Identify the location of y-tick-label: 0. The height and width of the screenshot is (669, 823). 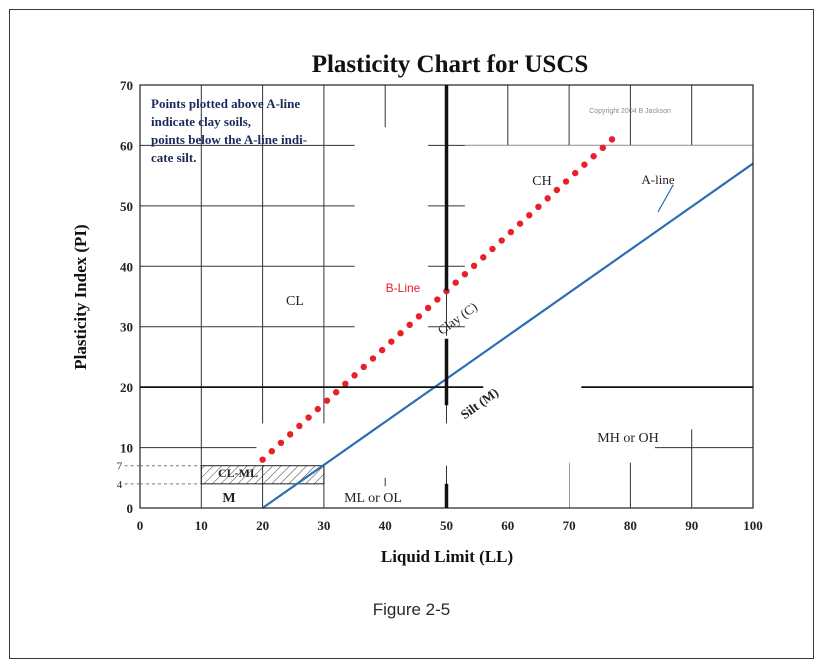
(130, 508).